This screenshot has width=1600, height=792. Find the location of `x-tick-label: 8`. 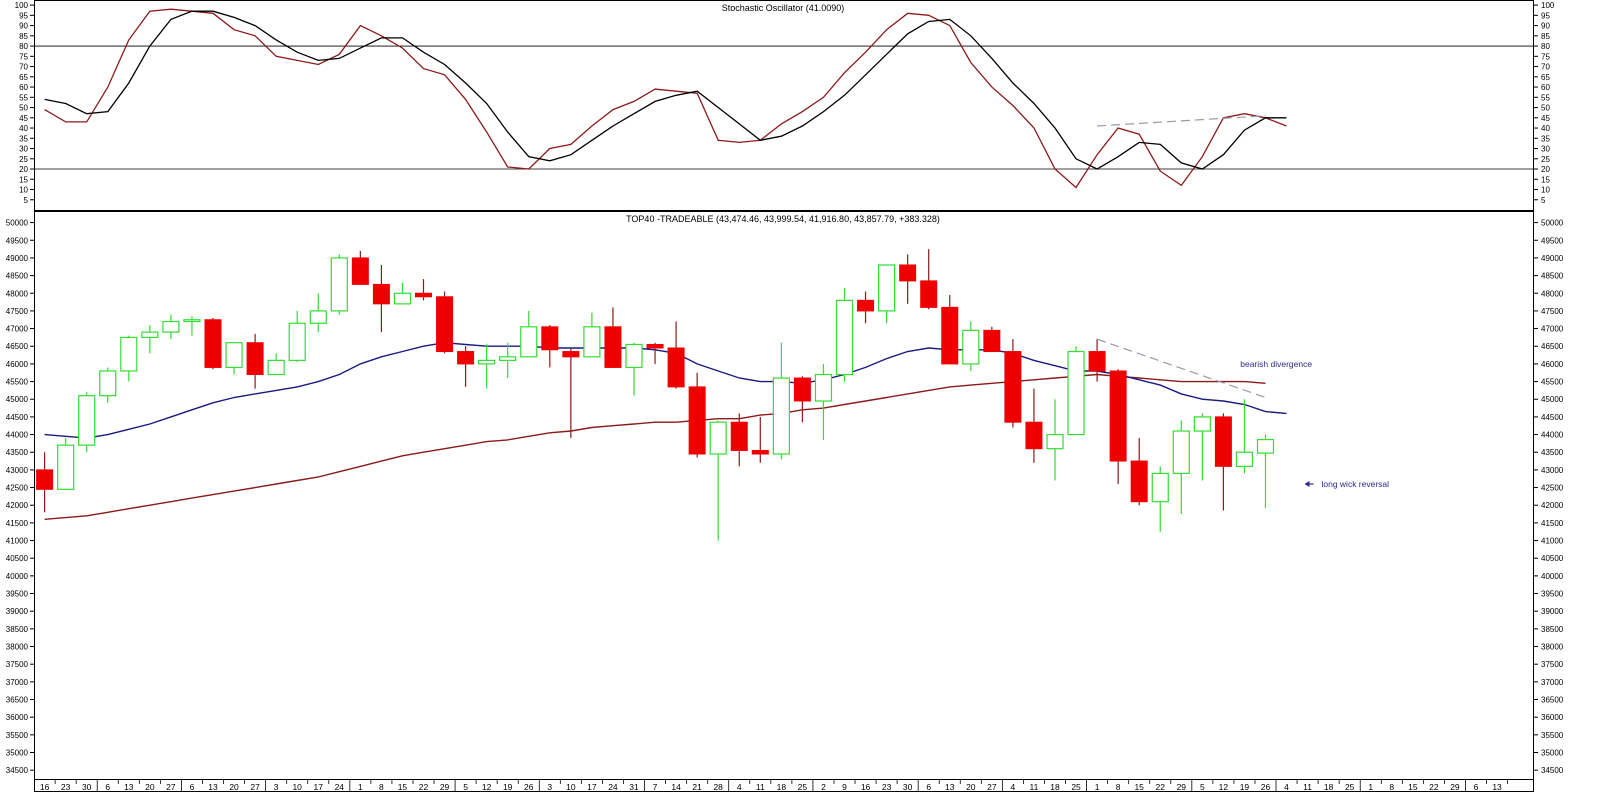

x-tick-label: 8 is located at coordinates (1391, 787).